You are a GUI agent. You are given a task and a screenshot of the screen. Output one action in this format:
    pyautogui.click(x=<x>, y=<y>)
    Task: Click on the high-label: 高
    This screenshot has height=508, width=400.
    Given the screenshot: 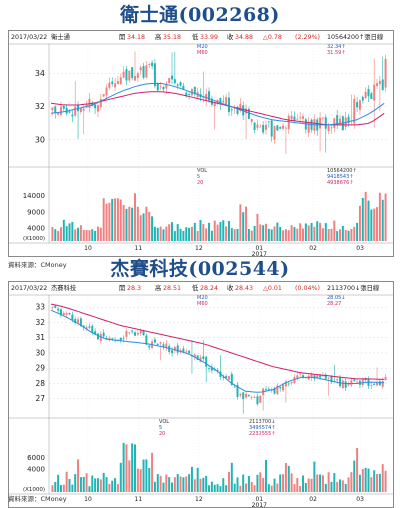 What is the action you would take?
    pyautogui.click(x=158, y=37)
    